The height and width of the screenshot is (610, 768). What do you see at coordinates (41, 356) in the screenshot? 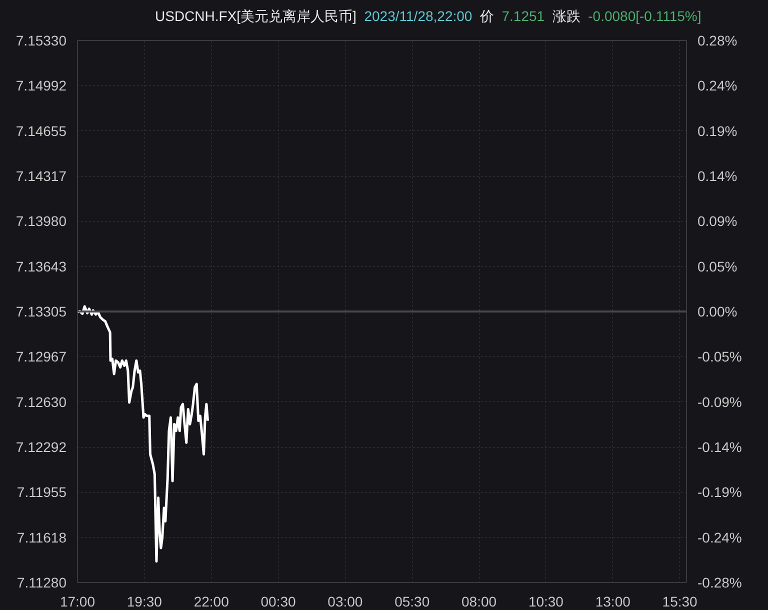
I see `y-tick-label: 7.12967` at bounding box center [41, 356].